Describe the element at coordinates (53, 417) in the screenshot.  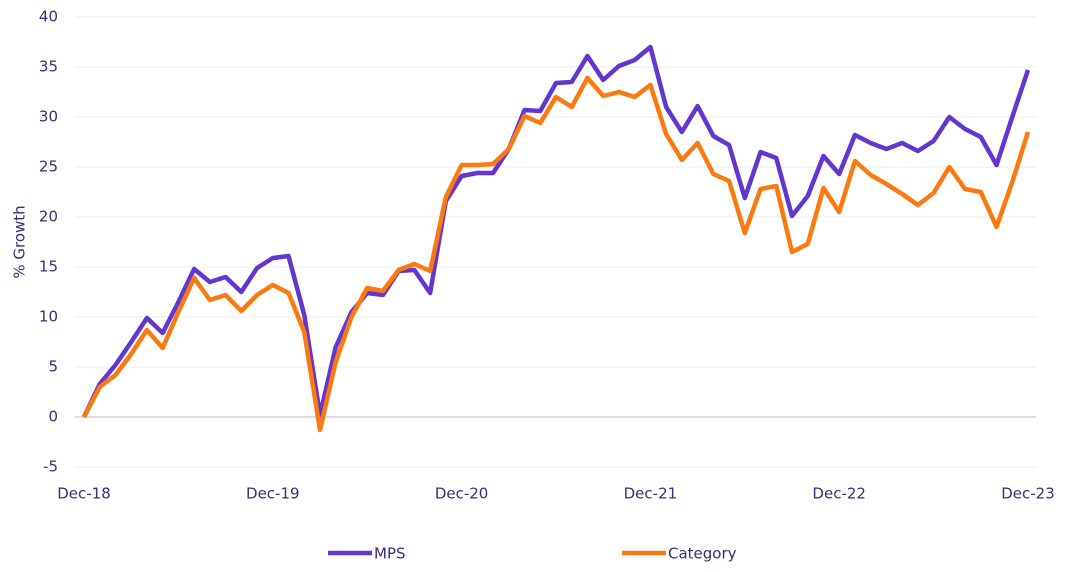
I see `y-tick-label: 0` at that location.